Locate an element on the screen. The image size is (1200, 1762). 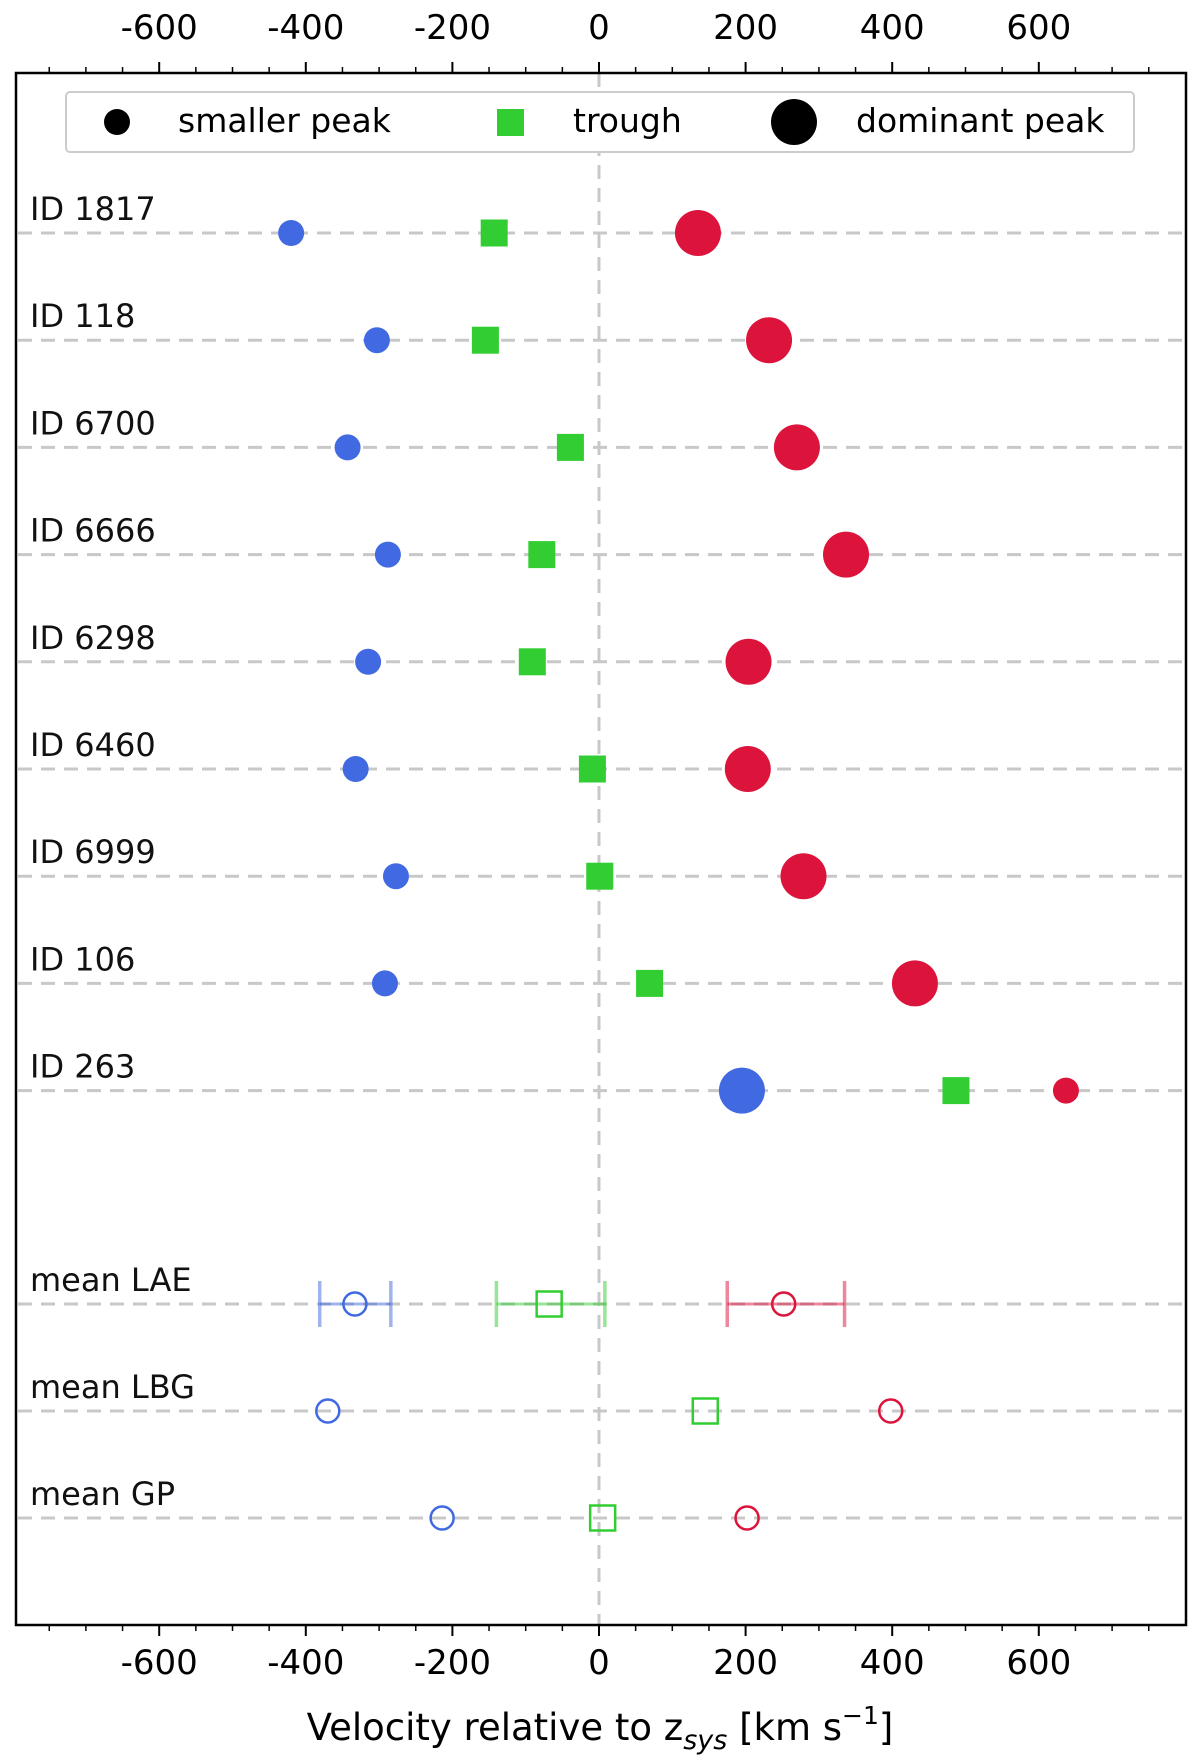
mean-label: mean LAE is located at coordinates (111, 1280).